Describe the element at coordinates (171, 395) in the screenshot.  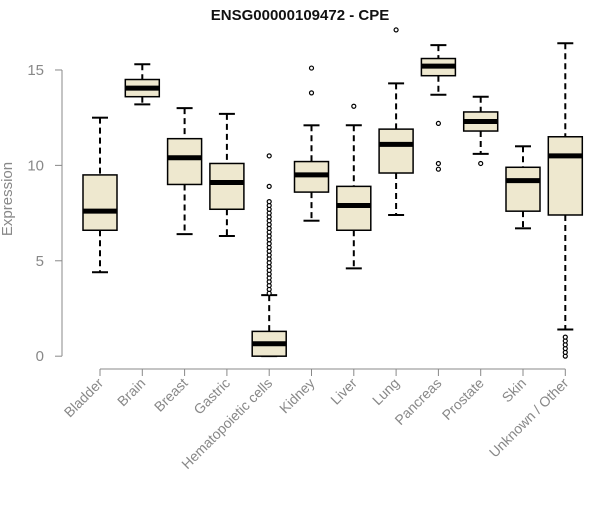
I see `x-tick-label: Breast` at that location.